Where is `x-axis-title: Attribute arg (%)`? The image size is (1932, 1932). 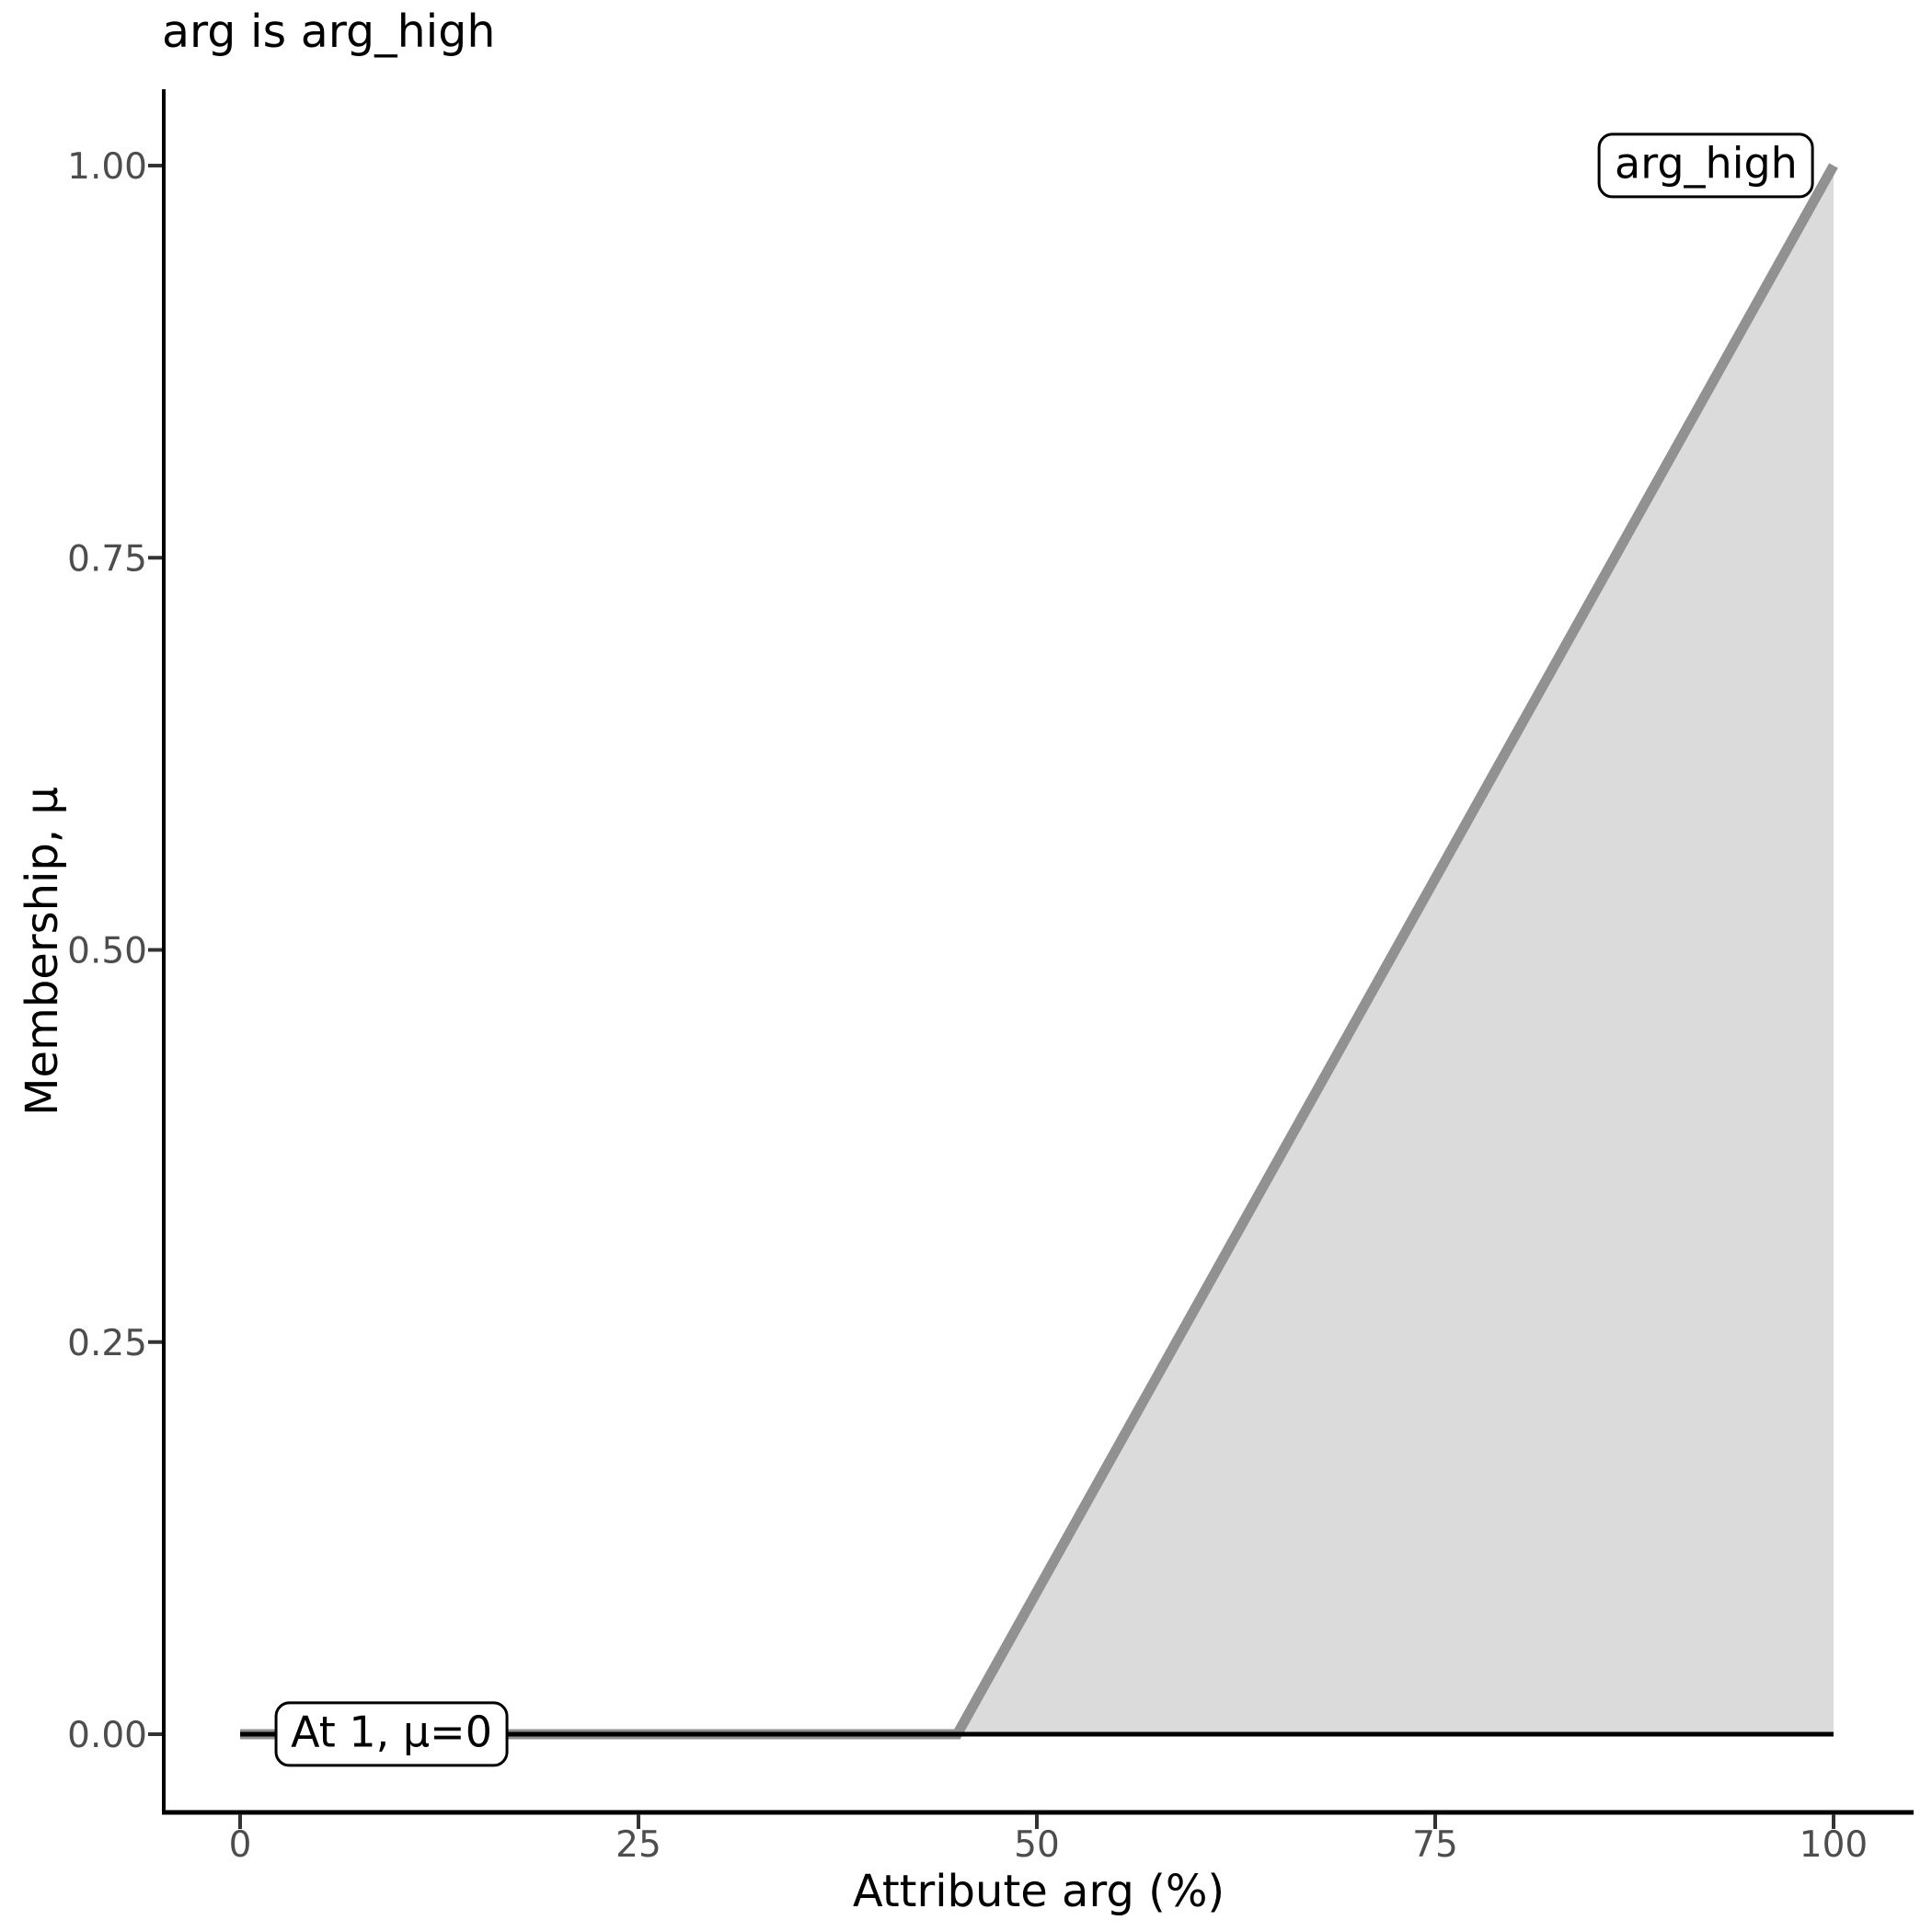 x-axis-title: Attribute arg (%) is located at coordinates (1038, 1891).